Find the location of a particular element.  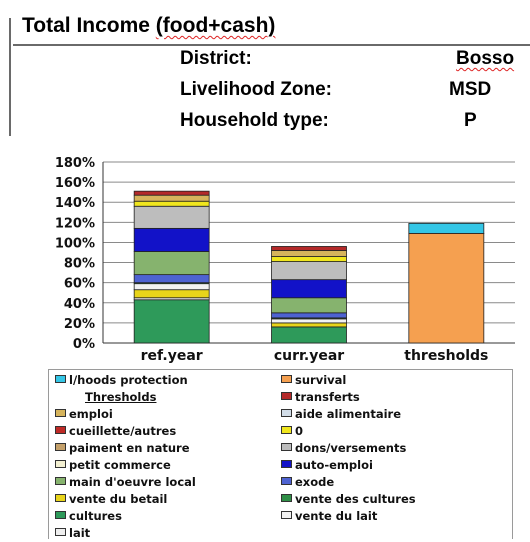

header-divider is located at coordinates (271, 45).